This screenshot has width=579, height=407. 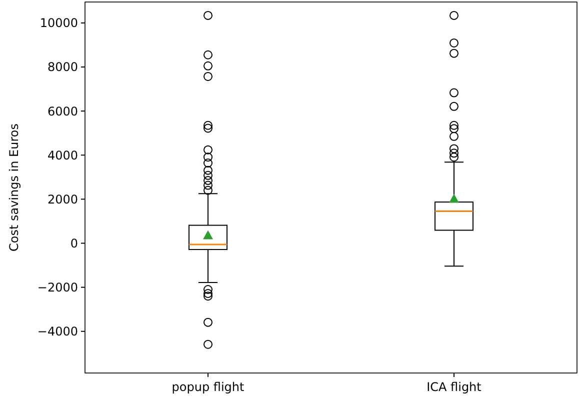 I want to click on x-tick-label: ICA flight, so click(x=454, y=387).